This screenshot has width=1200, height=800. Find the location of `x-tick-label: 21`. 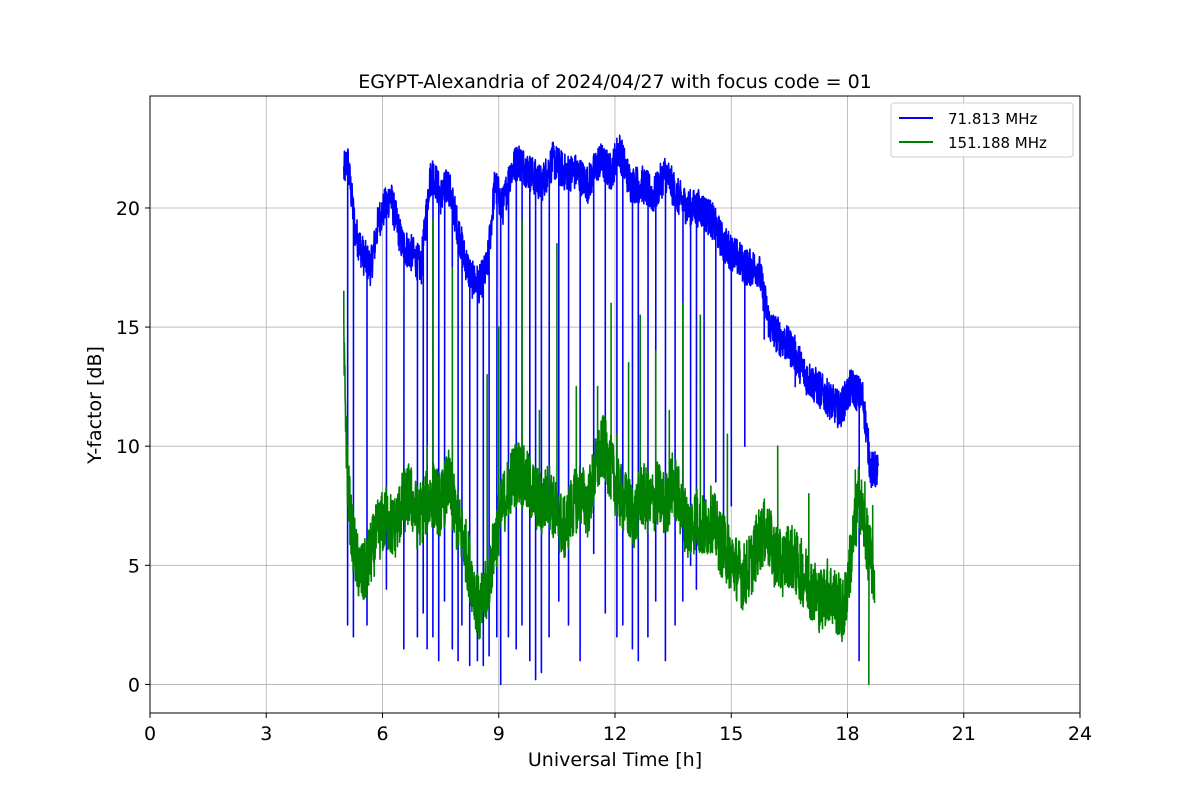

x-tick-label: 21 is located at coordinates (964, 734).